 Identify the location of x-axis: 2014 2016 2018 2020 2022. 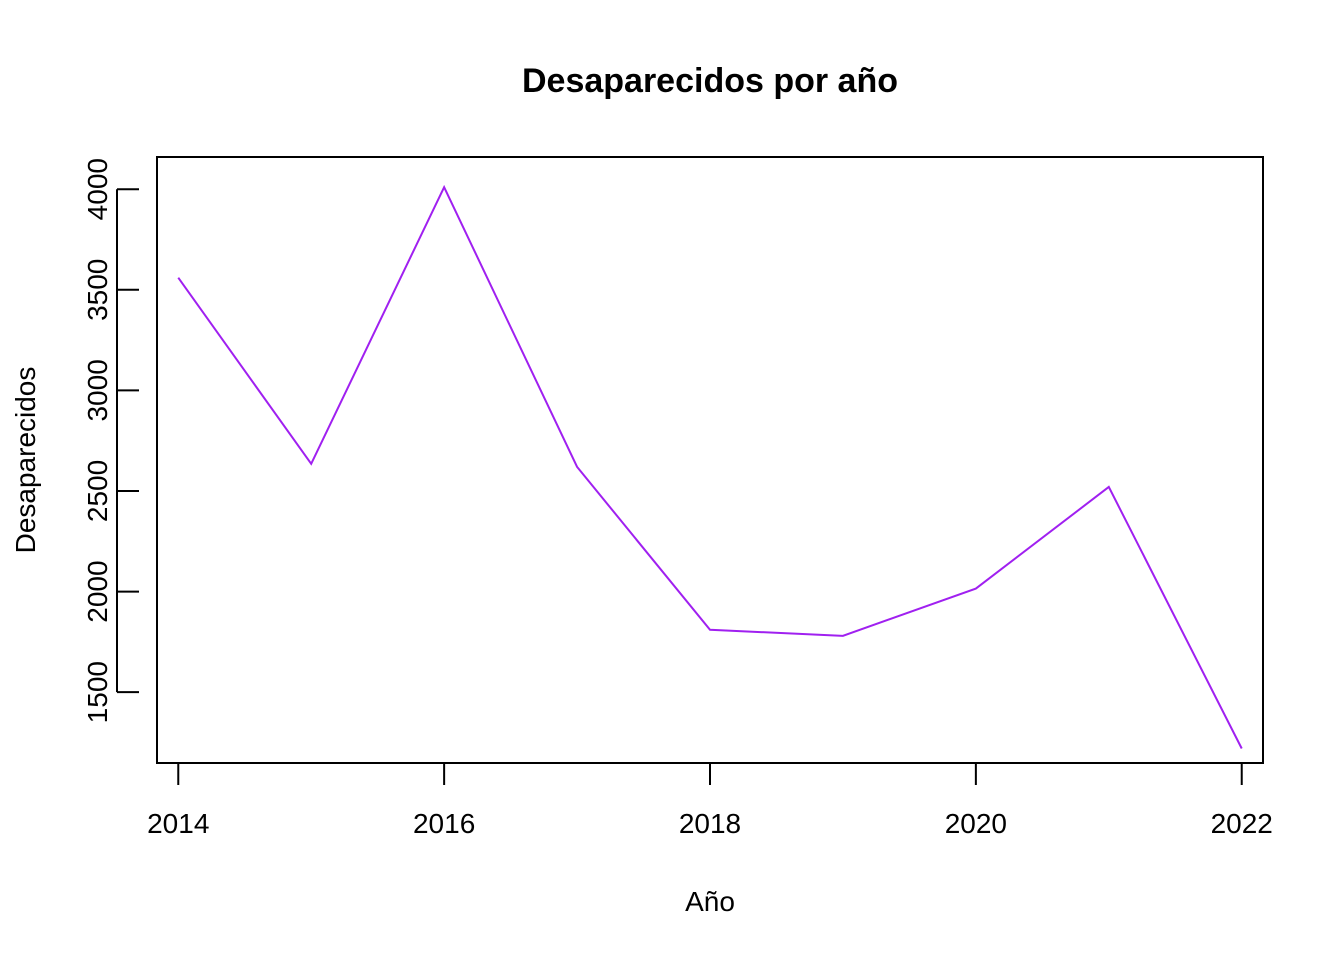
(710, 800).